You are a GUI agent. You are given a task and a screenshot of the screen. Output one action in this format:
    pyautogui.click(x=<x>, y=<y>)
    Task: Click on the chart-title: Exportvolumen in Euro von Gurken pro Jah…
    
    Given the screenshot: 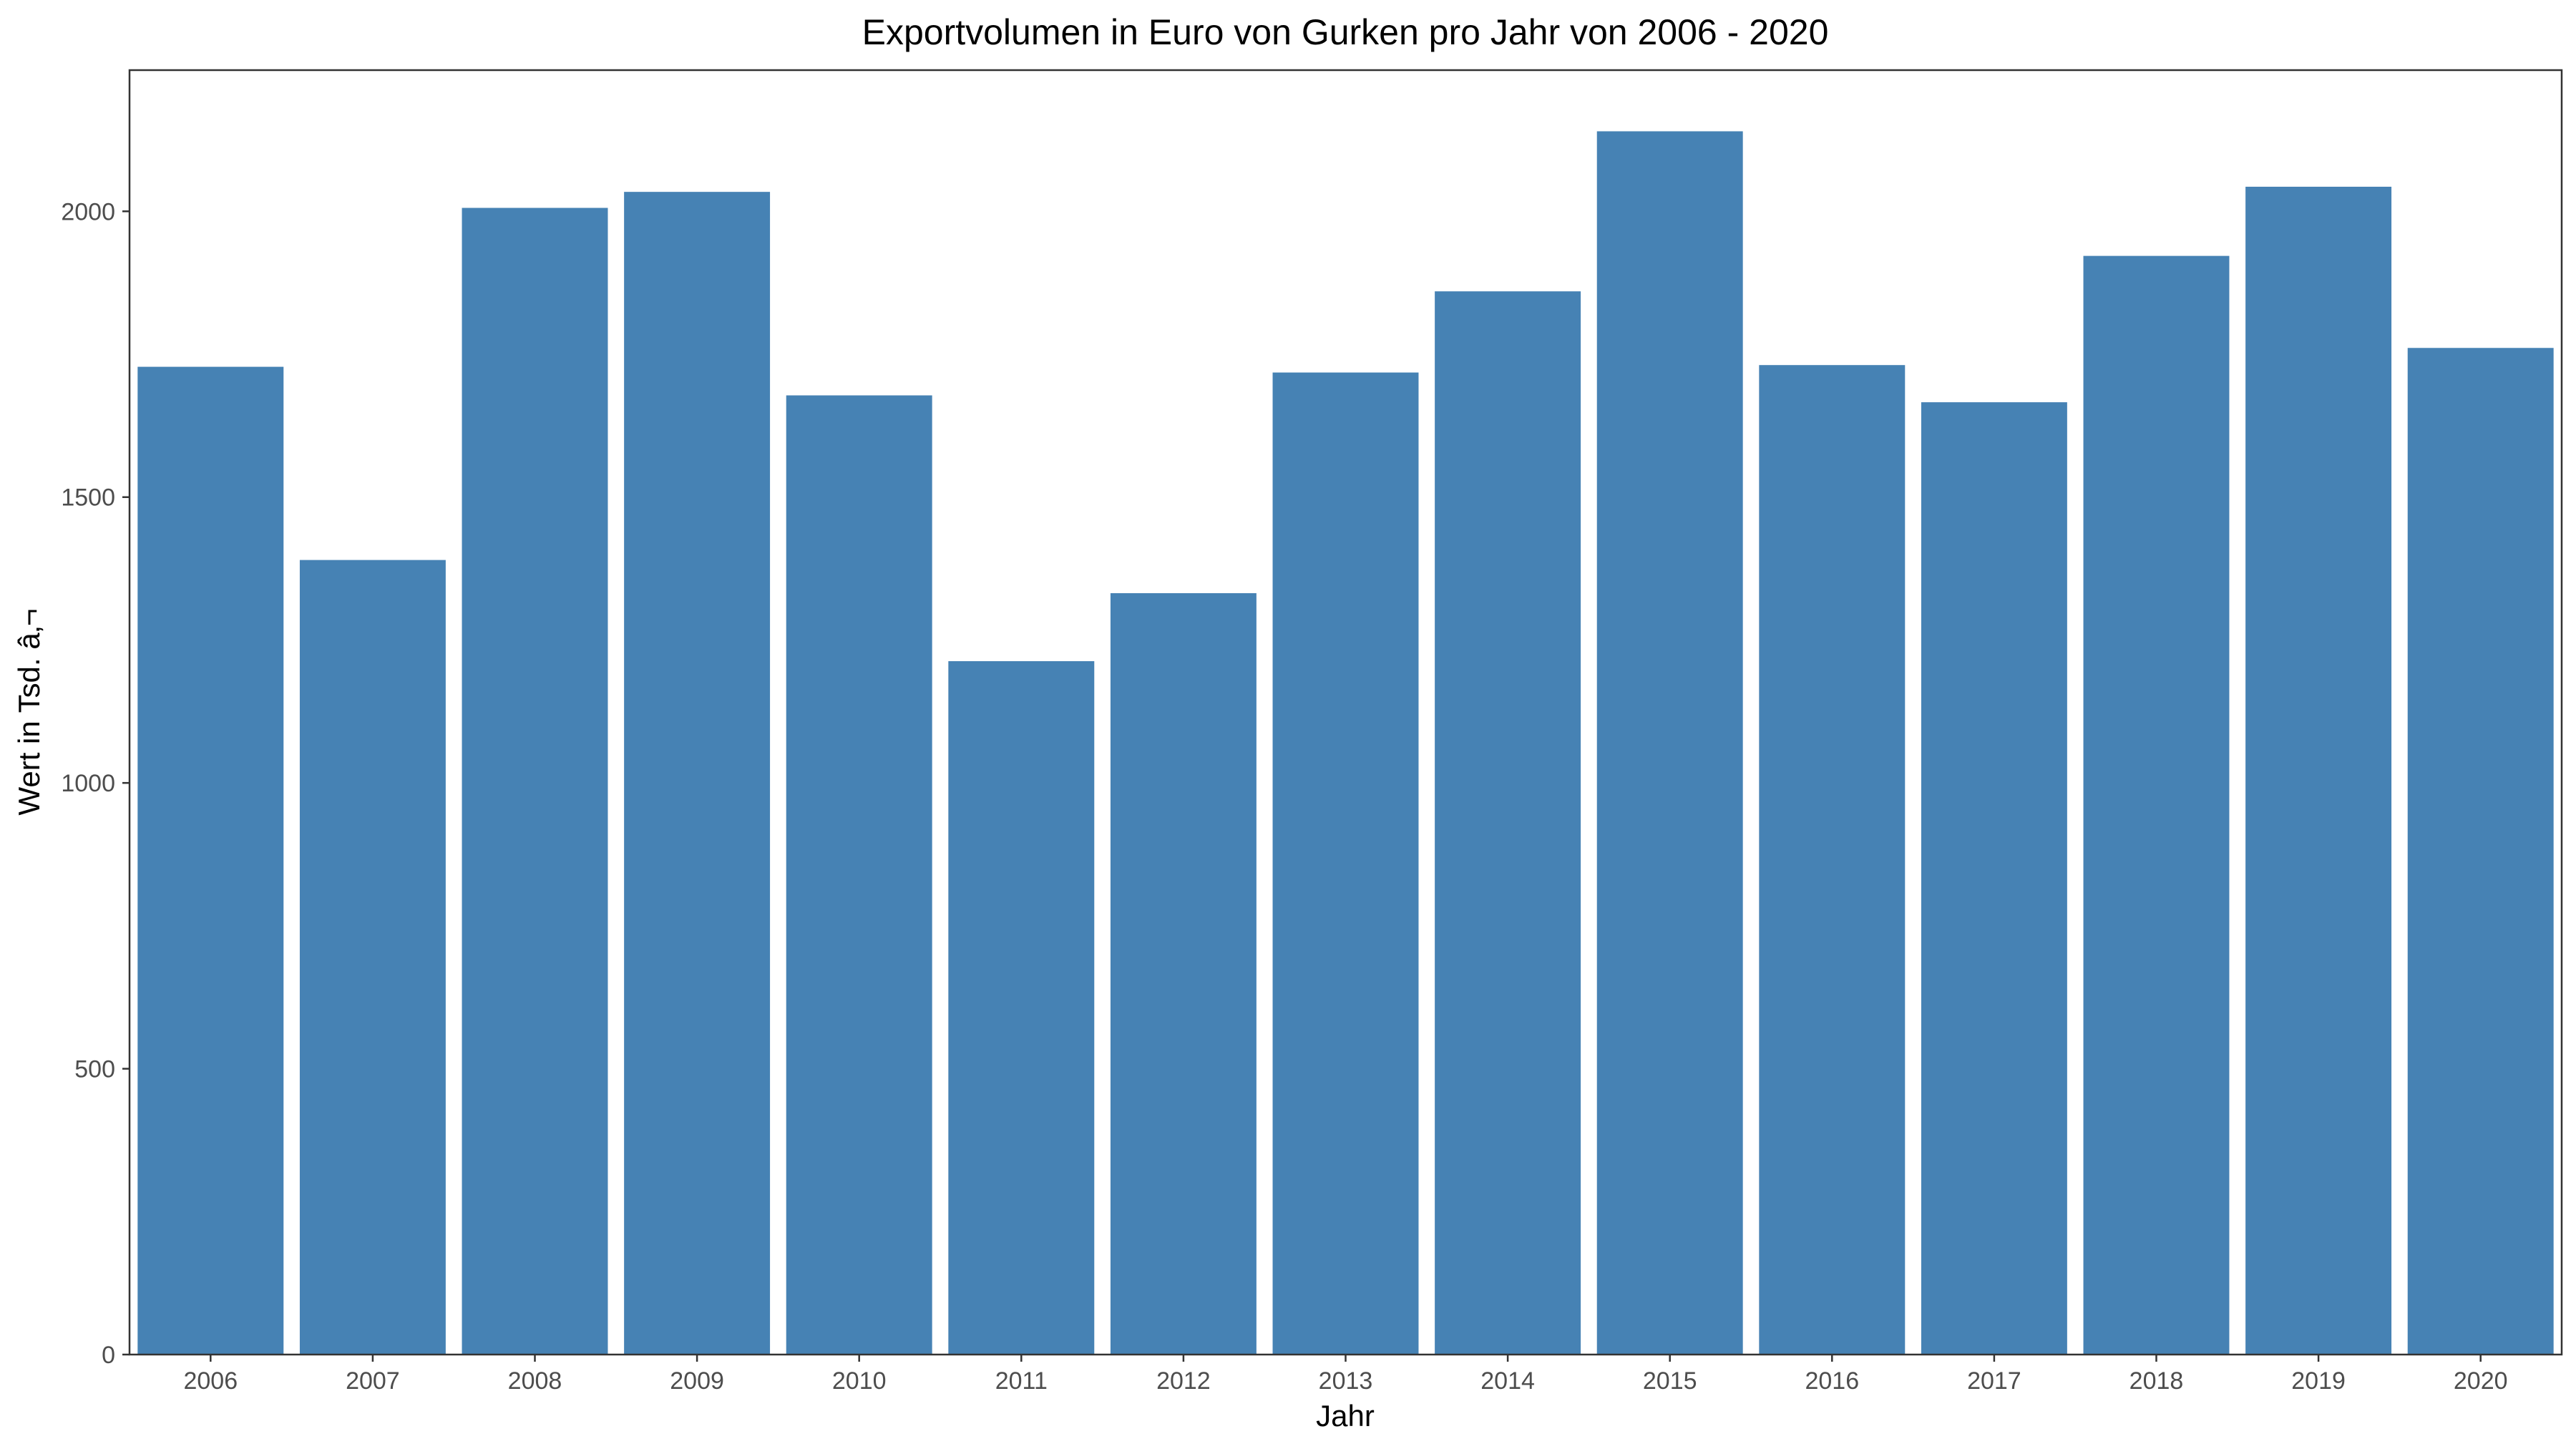 What is the action you would take?
    pyautogui.click(x=1345, y=32)
    